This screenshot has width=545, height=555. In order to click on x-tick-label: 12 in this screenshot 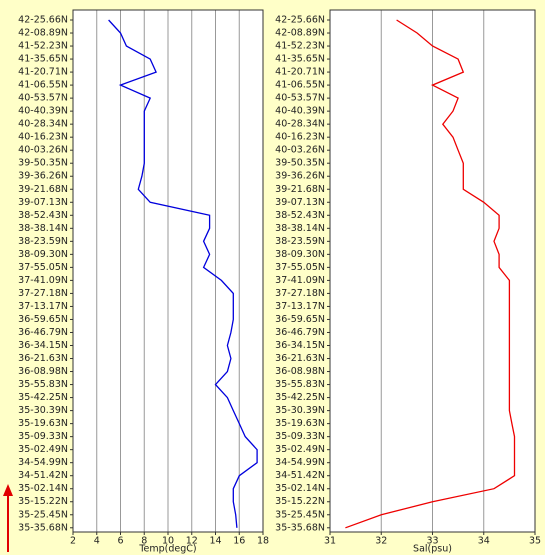, I will do `click(192, 541)`.